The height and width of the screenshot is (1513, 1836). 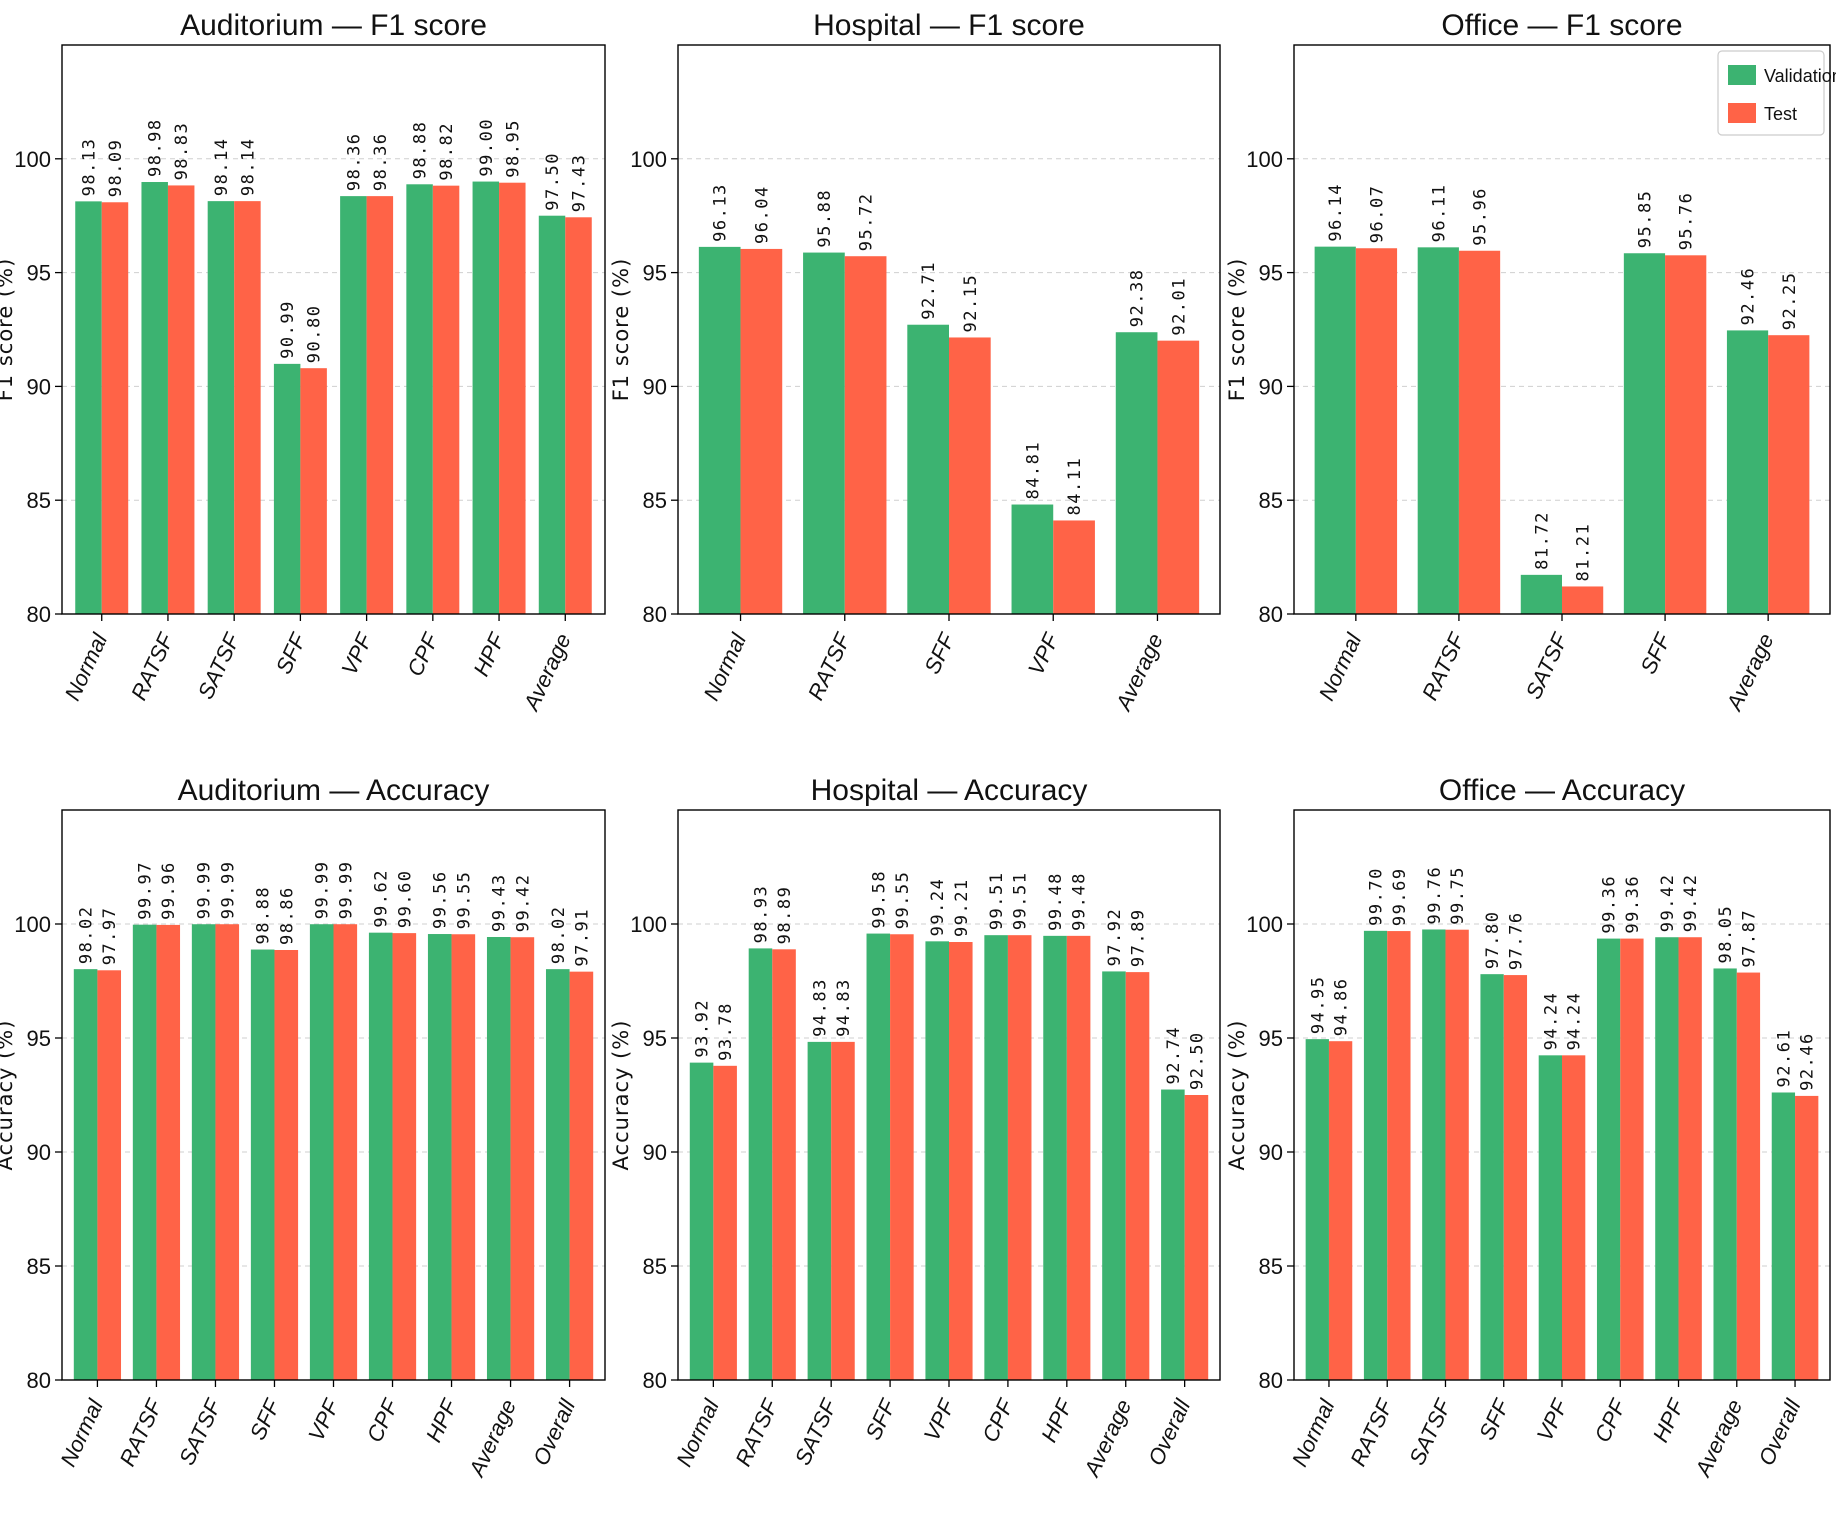 I want to click on data-label: 92.25, so click(x=1790, y=301).